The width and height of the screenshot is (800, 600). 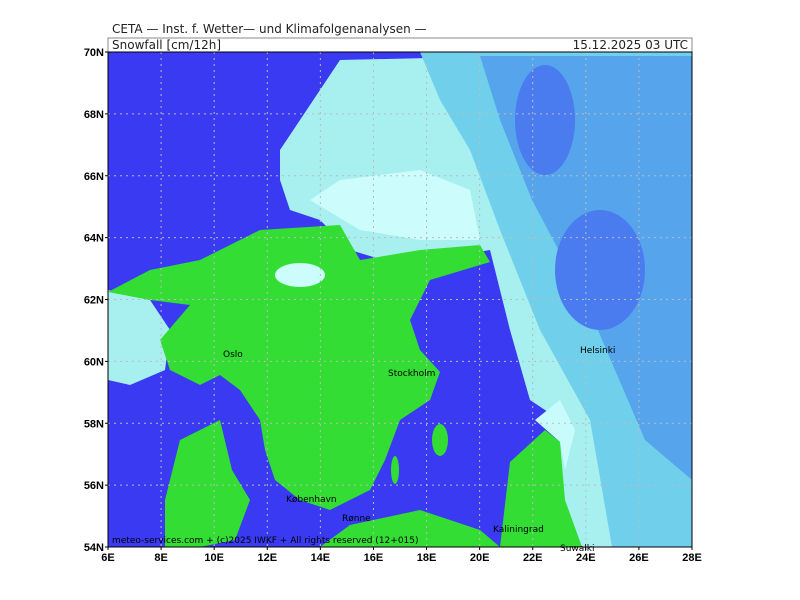 What do you see at coordinates (267, 558) in the screenshot?
I see `lon-label: 12E` at bounding box center [267, 558].